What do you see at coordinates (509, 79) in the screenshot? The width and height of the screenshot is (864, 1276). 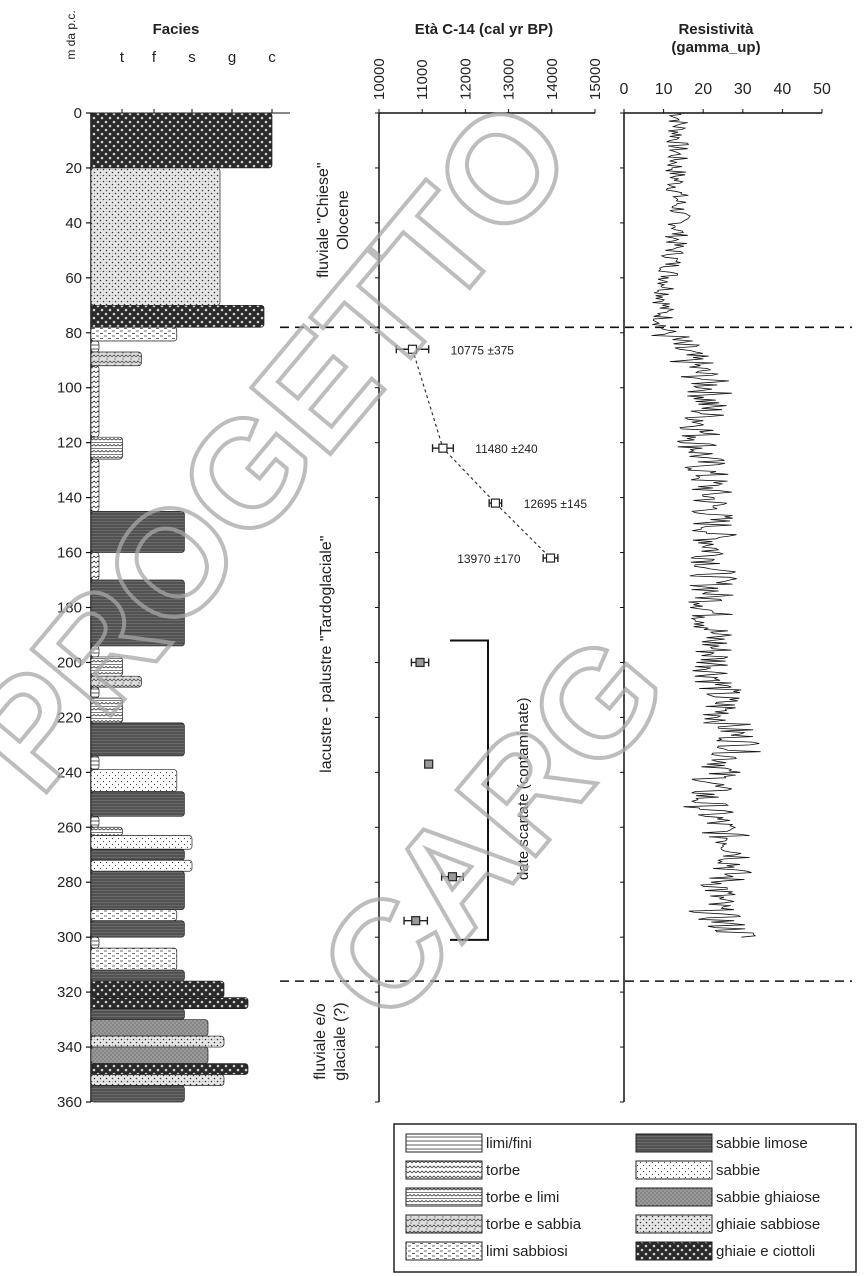 I see `age-tick-label: 13000` at bounding box center [509, 79].